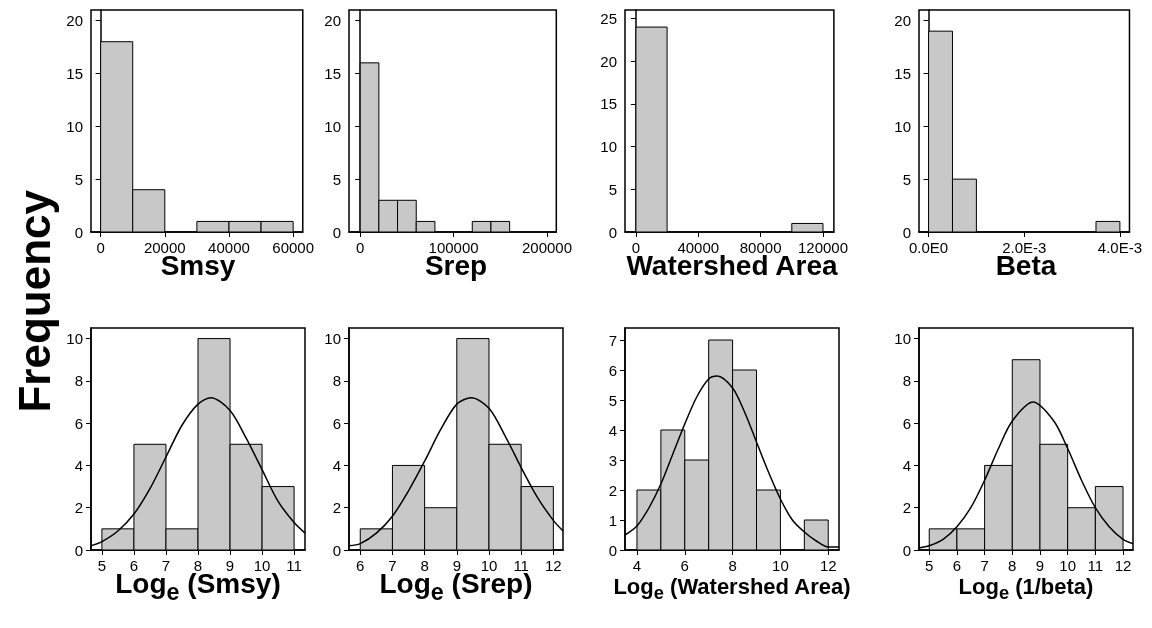  What do you see at coordinates (822, 247) in the screenshot?
I see `x-tick-label: 120000` at bounding box center [822, 247].